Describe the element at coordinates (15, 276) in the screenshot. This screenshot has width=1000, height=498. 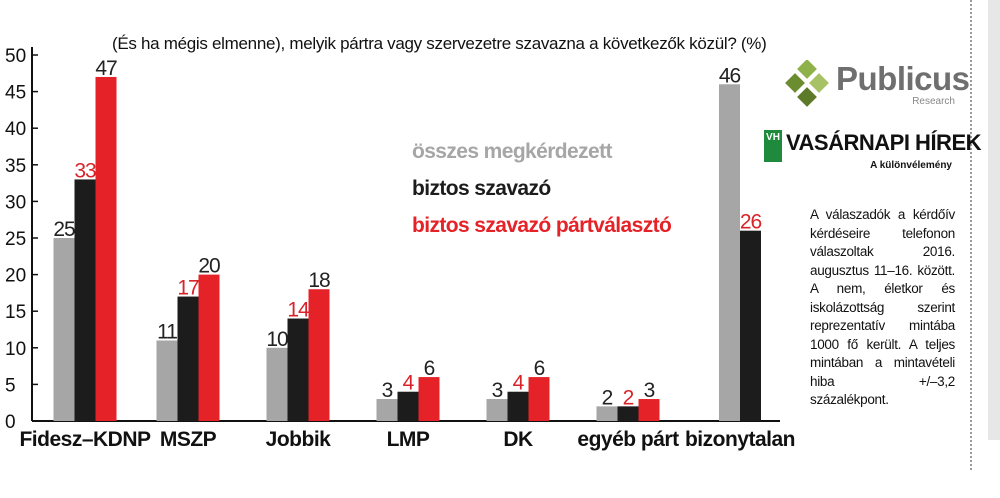
I see `y-tick-label: 20` at that location.